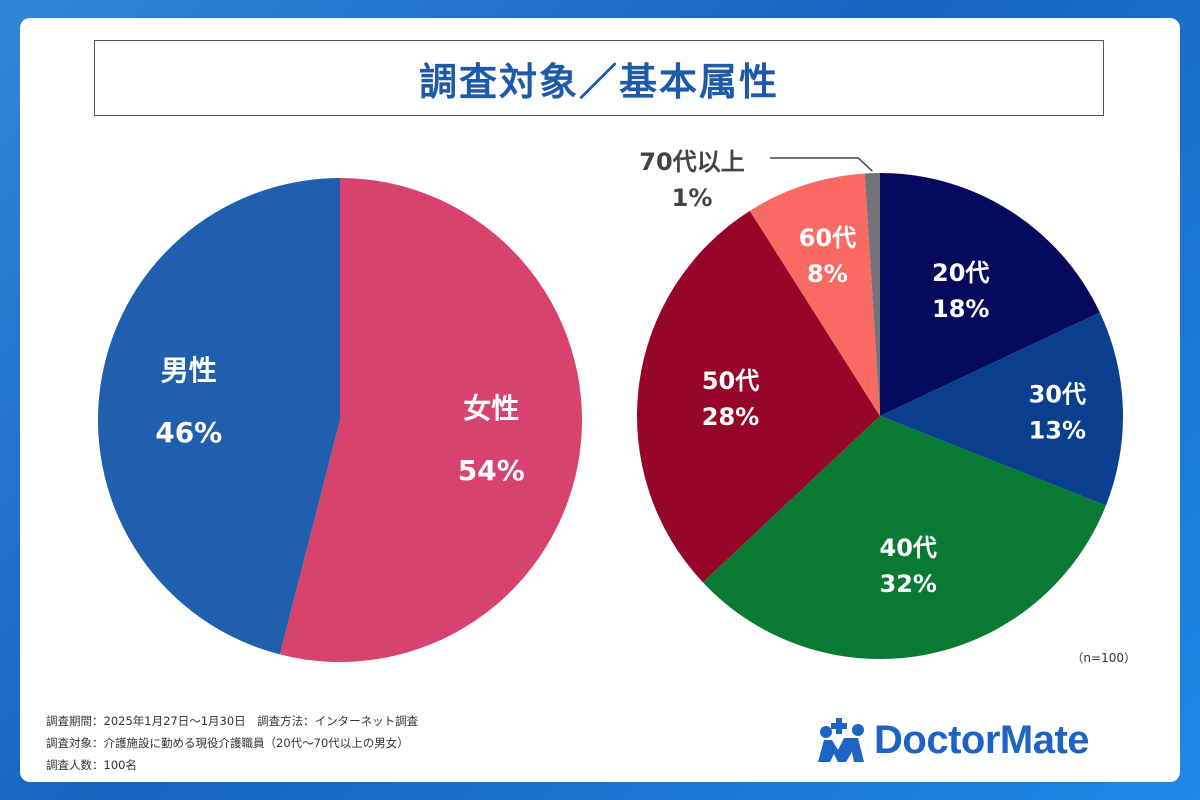  What do you see at coordinates (491, 470) in the screenshot?
I see `slice-value-0-0: 54%` at bounding box center [491, 470].